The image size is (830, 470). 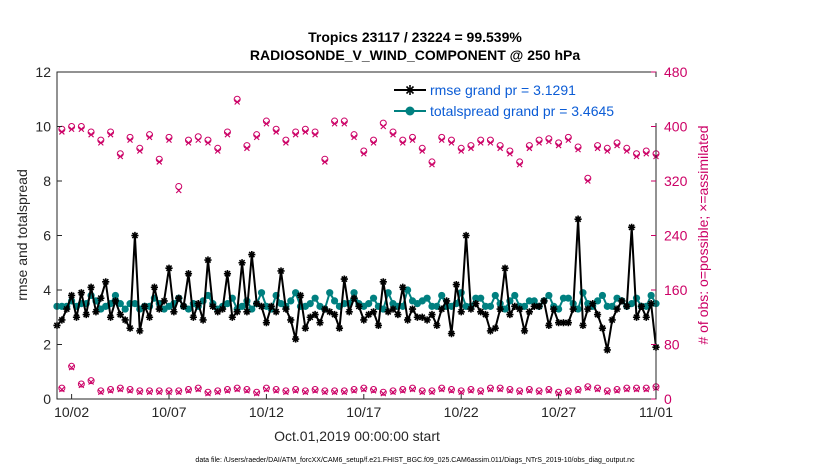 What do you see at coordinates (676, 290) in the screenshot?
I see `y-tick-label-right: 160` at bounding box center [676, 290].